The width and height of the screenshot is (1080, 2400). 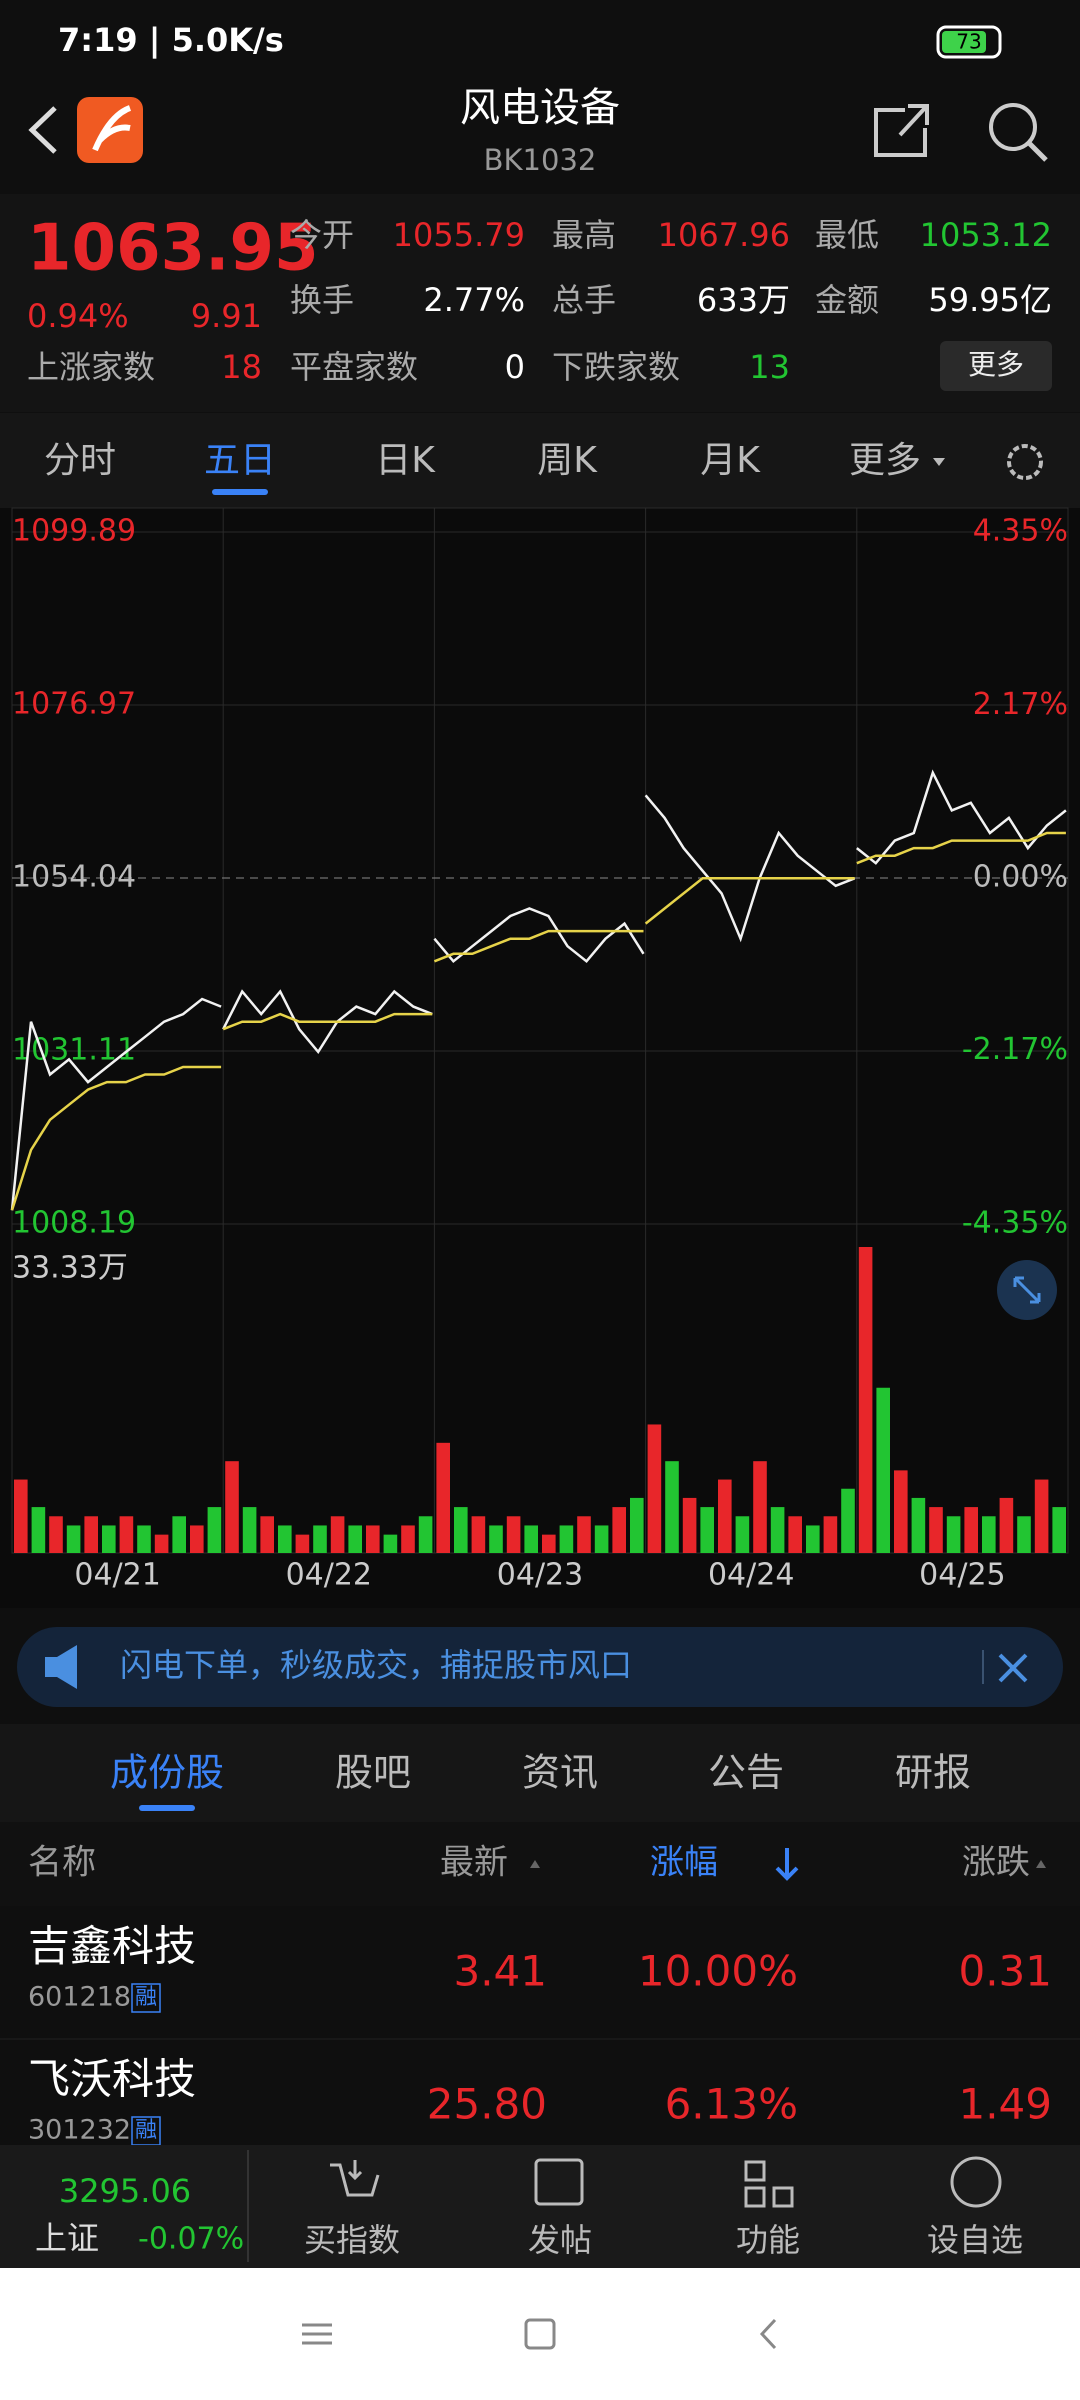 What do you see at coordinates (885, 460) in the screenshot?
I see `tab: 更多` at bounding box center [885, 460].